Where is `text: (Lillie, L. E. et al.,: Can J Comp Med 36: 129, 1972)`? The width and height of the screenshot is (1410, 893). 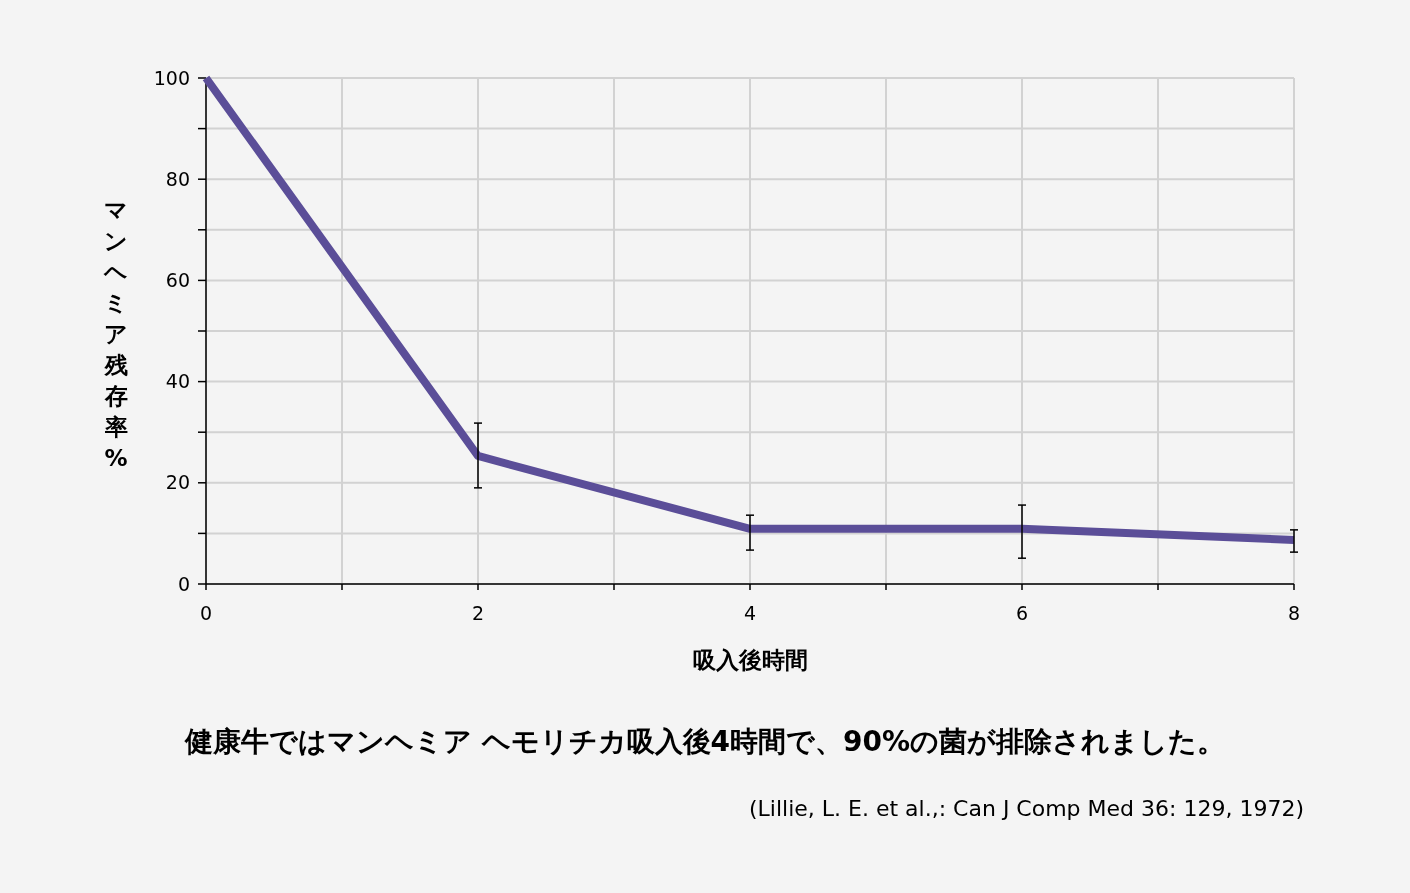
text: (Lillie, L. E. et al.,: Can J Comp Med 36: 129, 1972) is located at coordinates (1026, 808).